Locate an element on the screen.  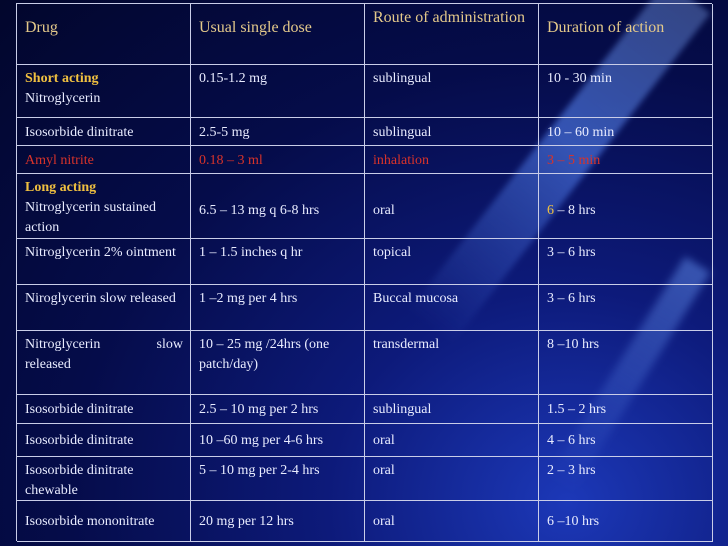
cell-duration: 6 –10 hrs is located at coordinates (626, 521).